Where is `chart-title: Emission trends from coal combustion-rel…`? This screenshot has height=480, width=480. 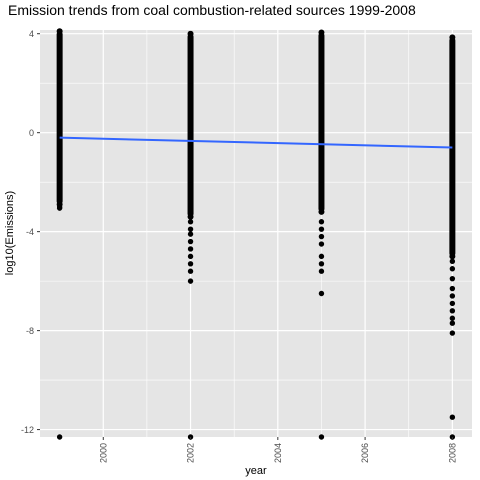 chart-title: Emission trends from coal combustion-rel… is located at coordinates (212, 10).